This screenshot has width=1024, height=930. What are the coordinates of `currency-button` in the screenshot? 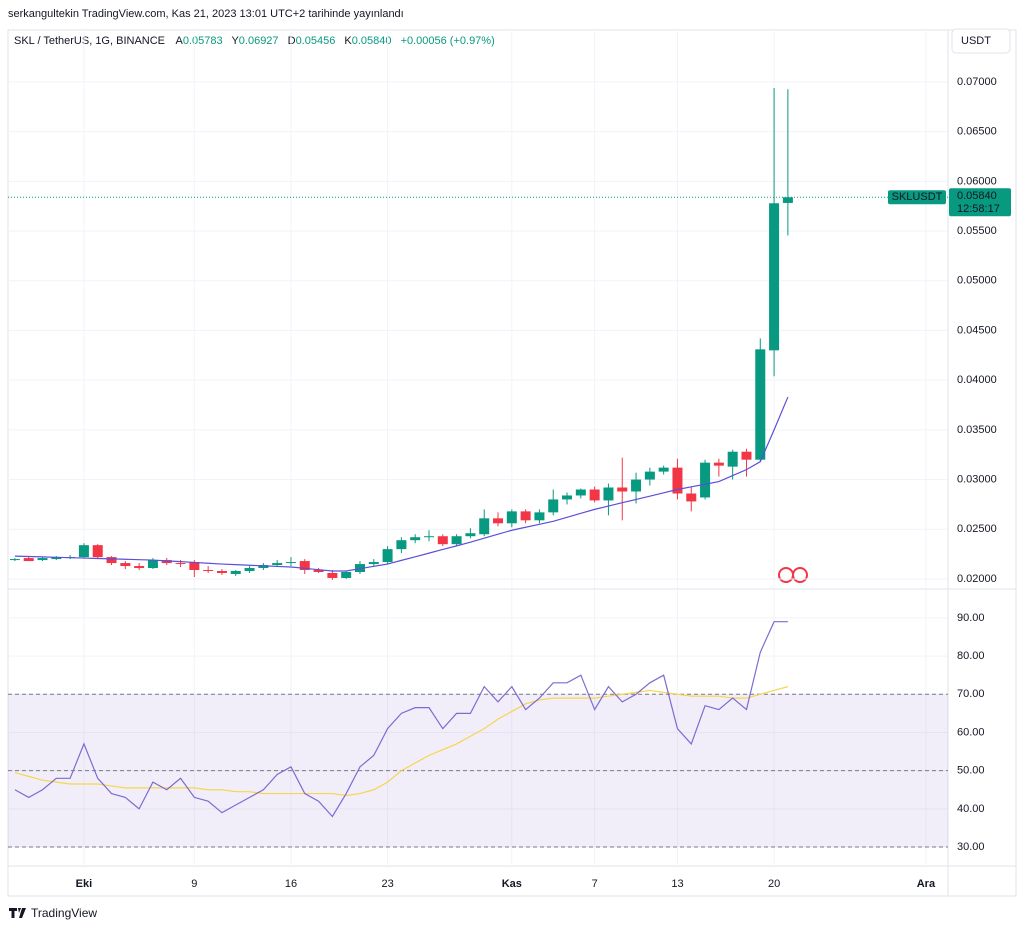 It's located at (981, 41).